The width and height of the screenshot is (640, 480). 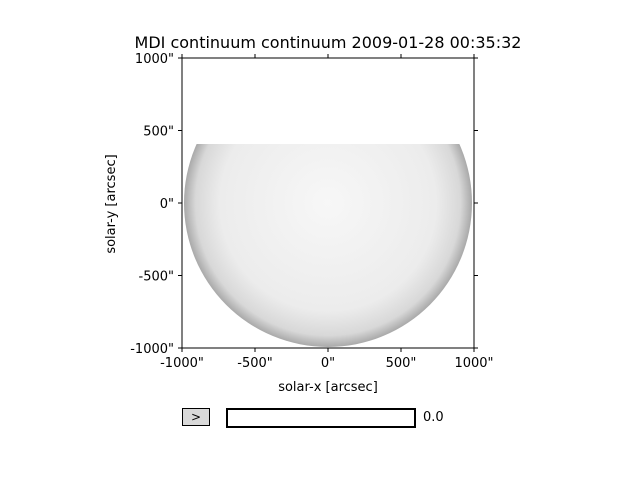 I want to click on y-tick-label: 0", so click(x=167, y=204).